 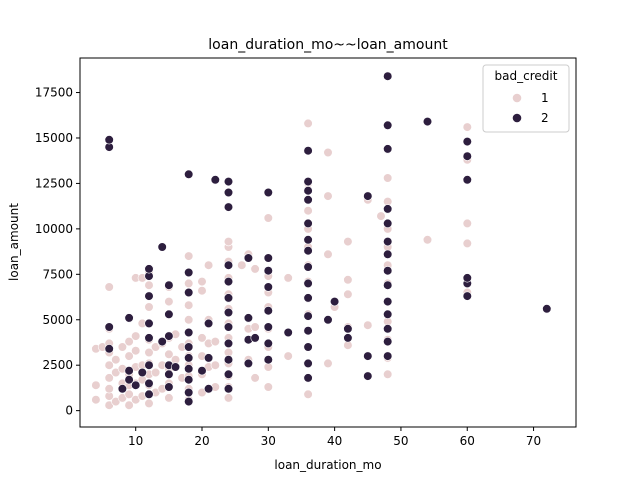 What do you see at coordinates (135, 441) in the screenshot?
I see `x-tick-label-10: 10` at bounding box center [135, 441].